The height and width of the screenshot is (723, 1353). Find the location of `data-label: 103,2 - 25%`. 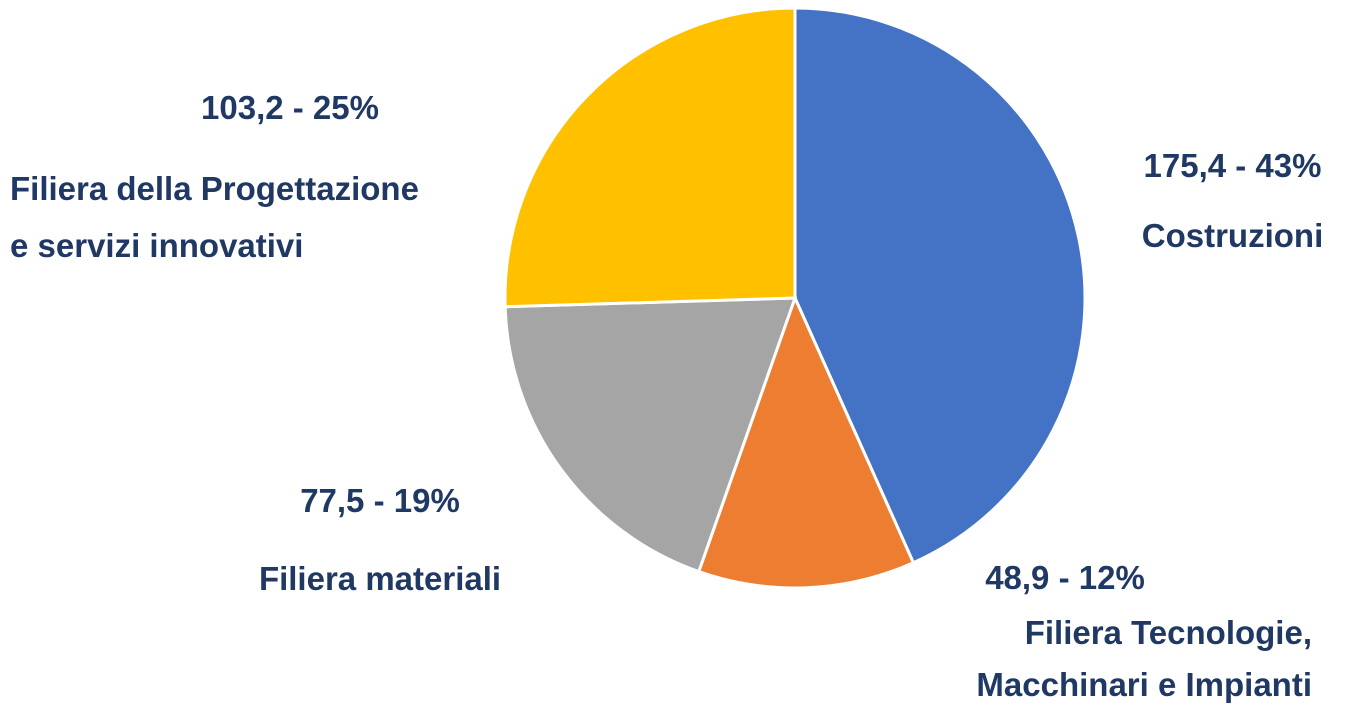

data-label: 103,2 - 25% is located at coordinates (290, 107).